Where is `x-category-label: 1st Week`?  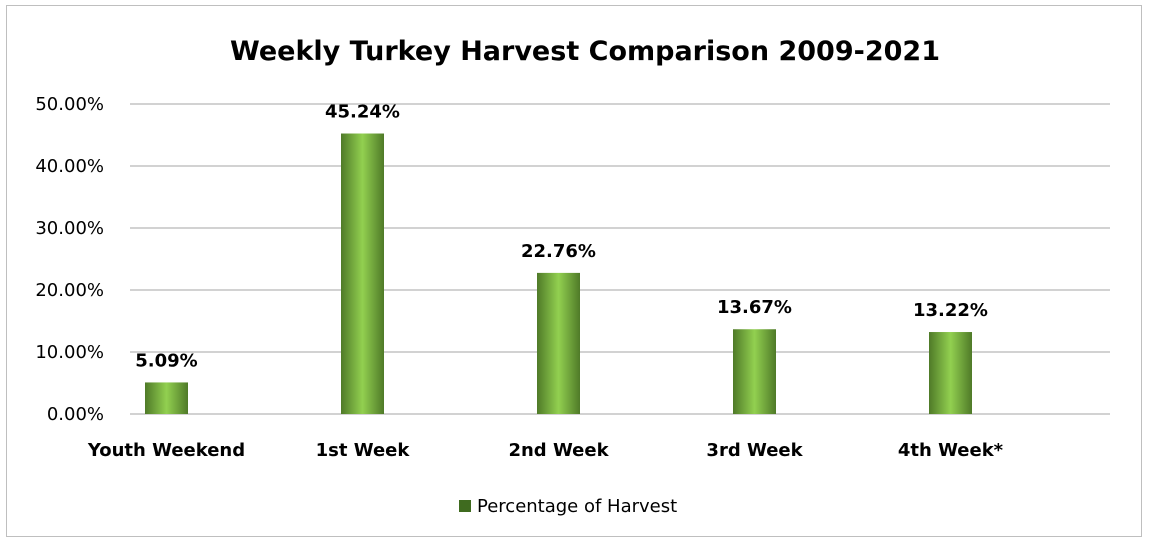
x-category-label: 1st Week is located at coordinates (363, 450).